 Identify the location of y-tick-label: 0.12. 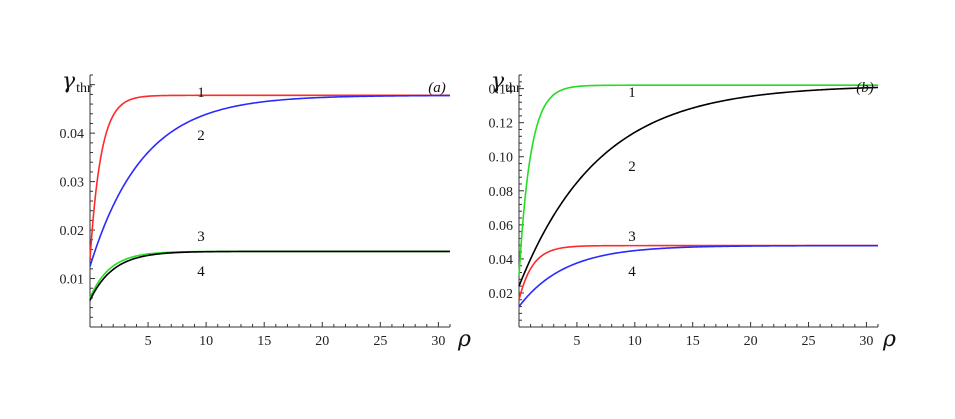
(501, 124).